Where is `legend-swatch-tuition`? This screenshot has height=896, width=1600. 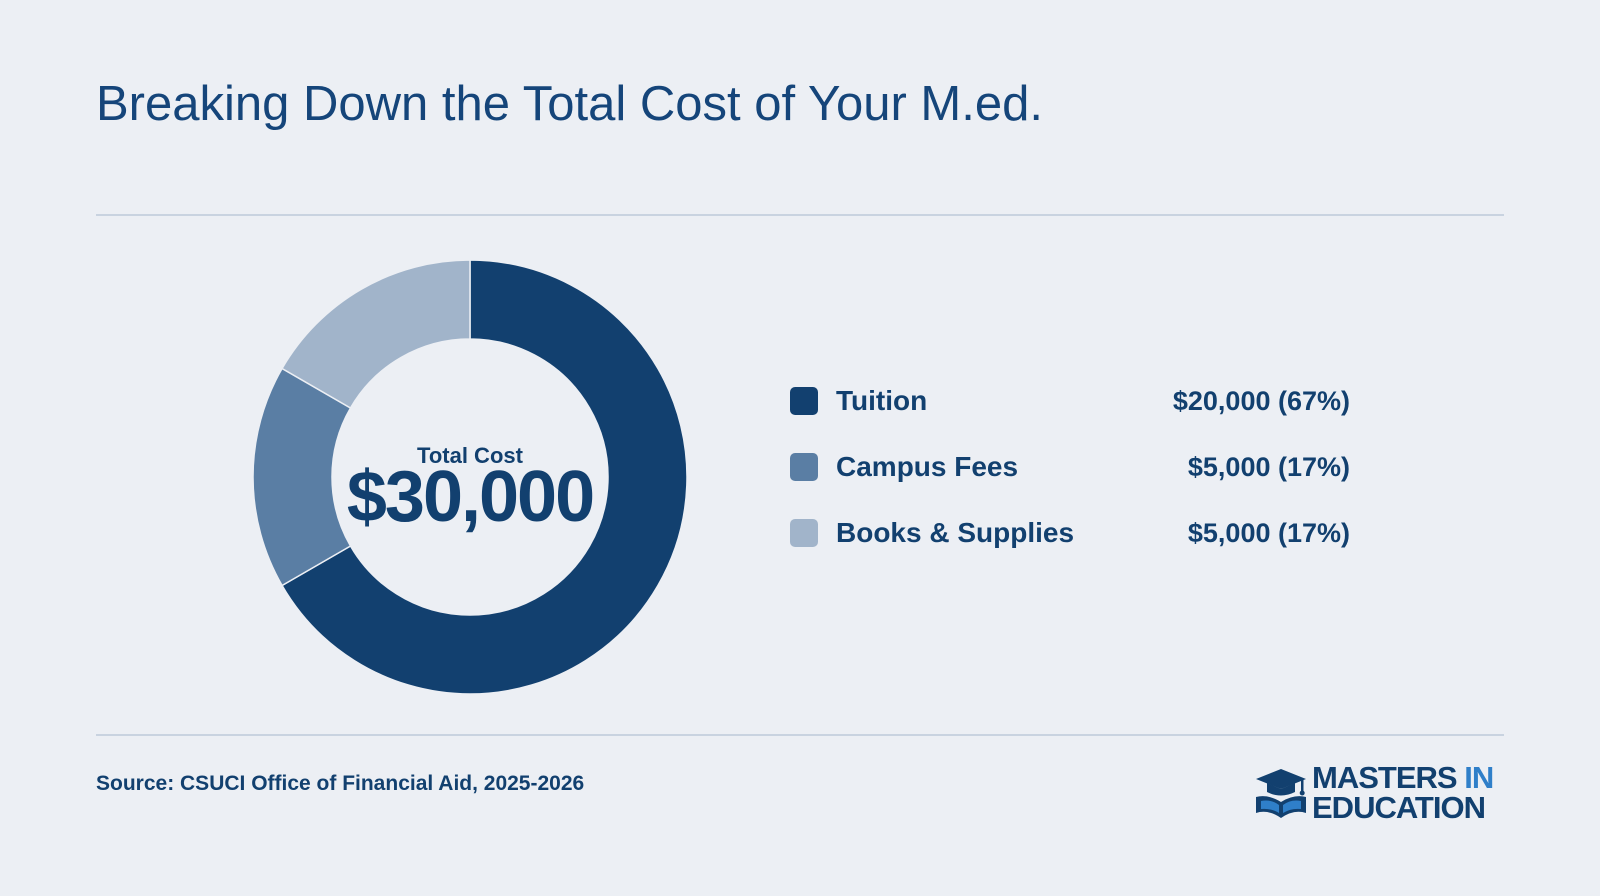
legend-swatch-tuition is located at coordinates (804, 401).